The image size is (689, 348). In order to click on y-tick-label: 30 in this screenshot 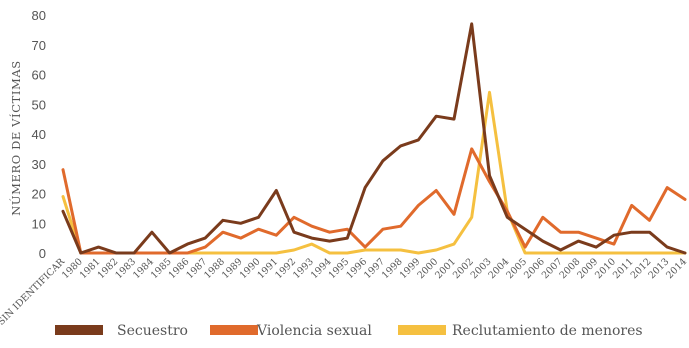, I will do `click(39, 164)`.